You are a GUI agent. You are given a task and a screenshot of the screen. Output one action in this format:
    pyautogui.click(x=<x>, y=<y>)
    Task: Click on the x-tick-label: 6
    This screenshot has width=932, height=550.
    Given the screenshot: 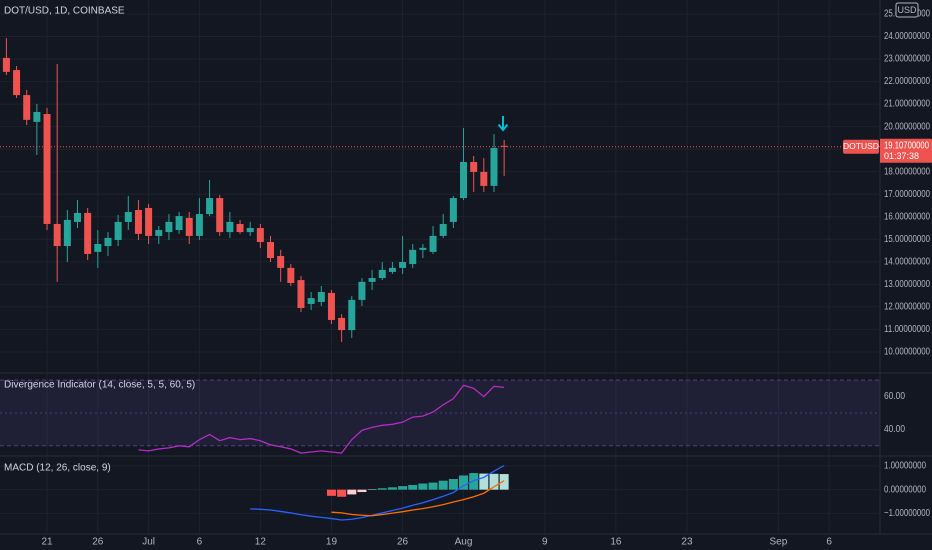 What is the action you would take?
    pyautogui.click(x=200, y=542)
    